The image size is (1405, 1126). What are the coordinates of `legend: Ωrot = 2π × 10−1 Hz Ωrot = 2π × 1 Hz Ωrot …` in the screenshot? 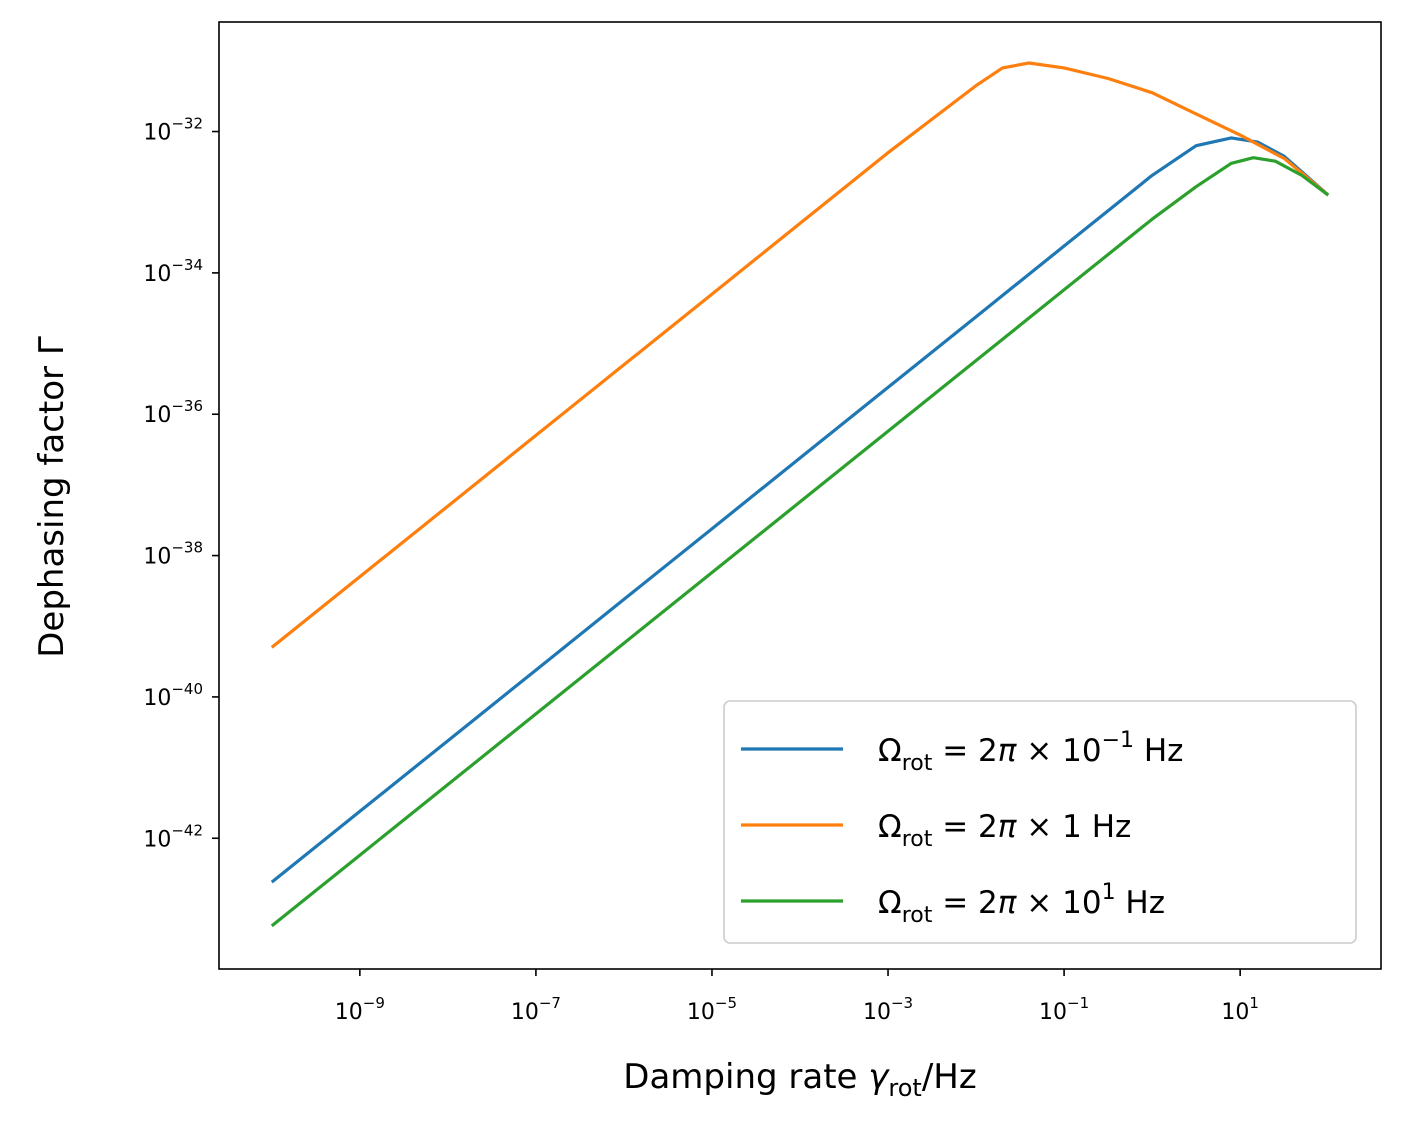 It's located at (1040, 822).